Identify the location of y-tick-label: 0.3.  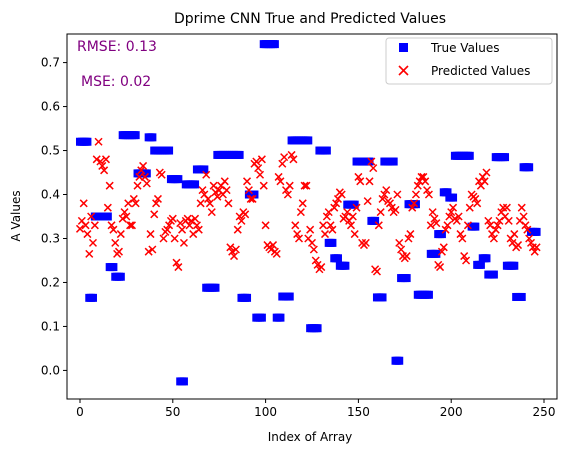
(50, 238).